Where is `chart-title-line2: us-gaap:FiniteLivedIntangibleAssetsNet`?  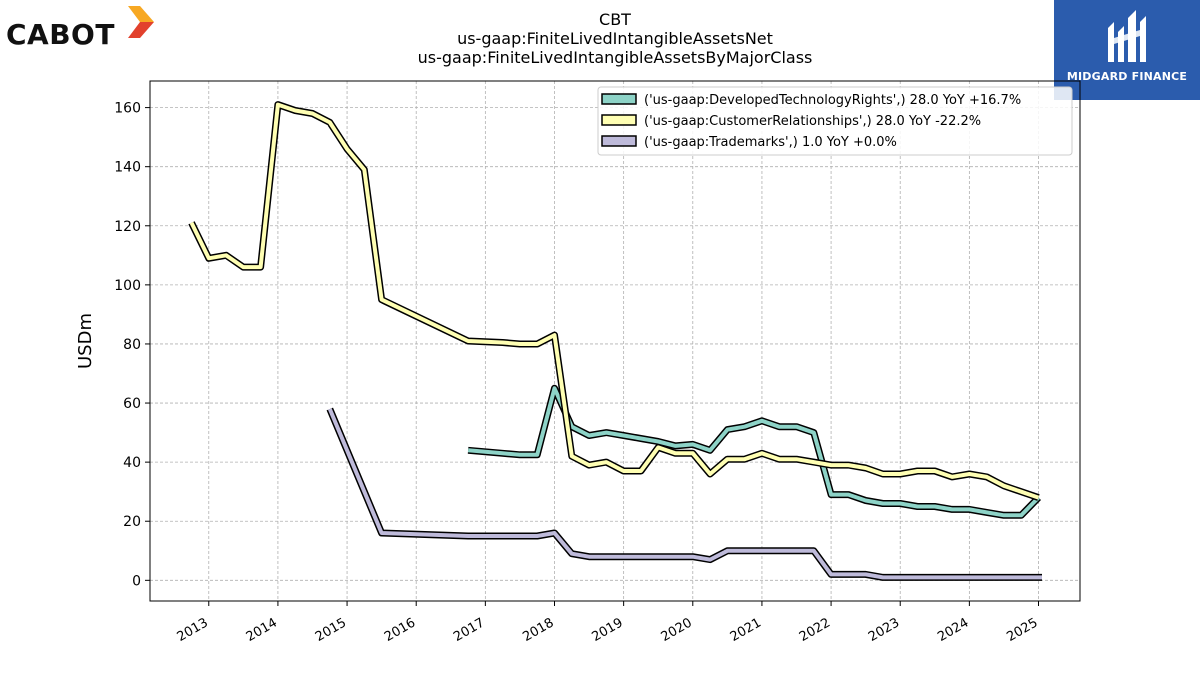
chart-title-line2: us-gaap:FiniteLivedIntangibleAssetsNet is located at coordinates (615, 38).